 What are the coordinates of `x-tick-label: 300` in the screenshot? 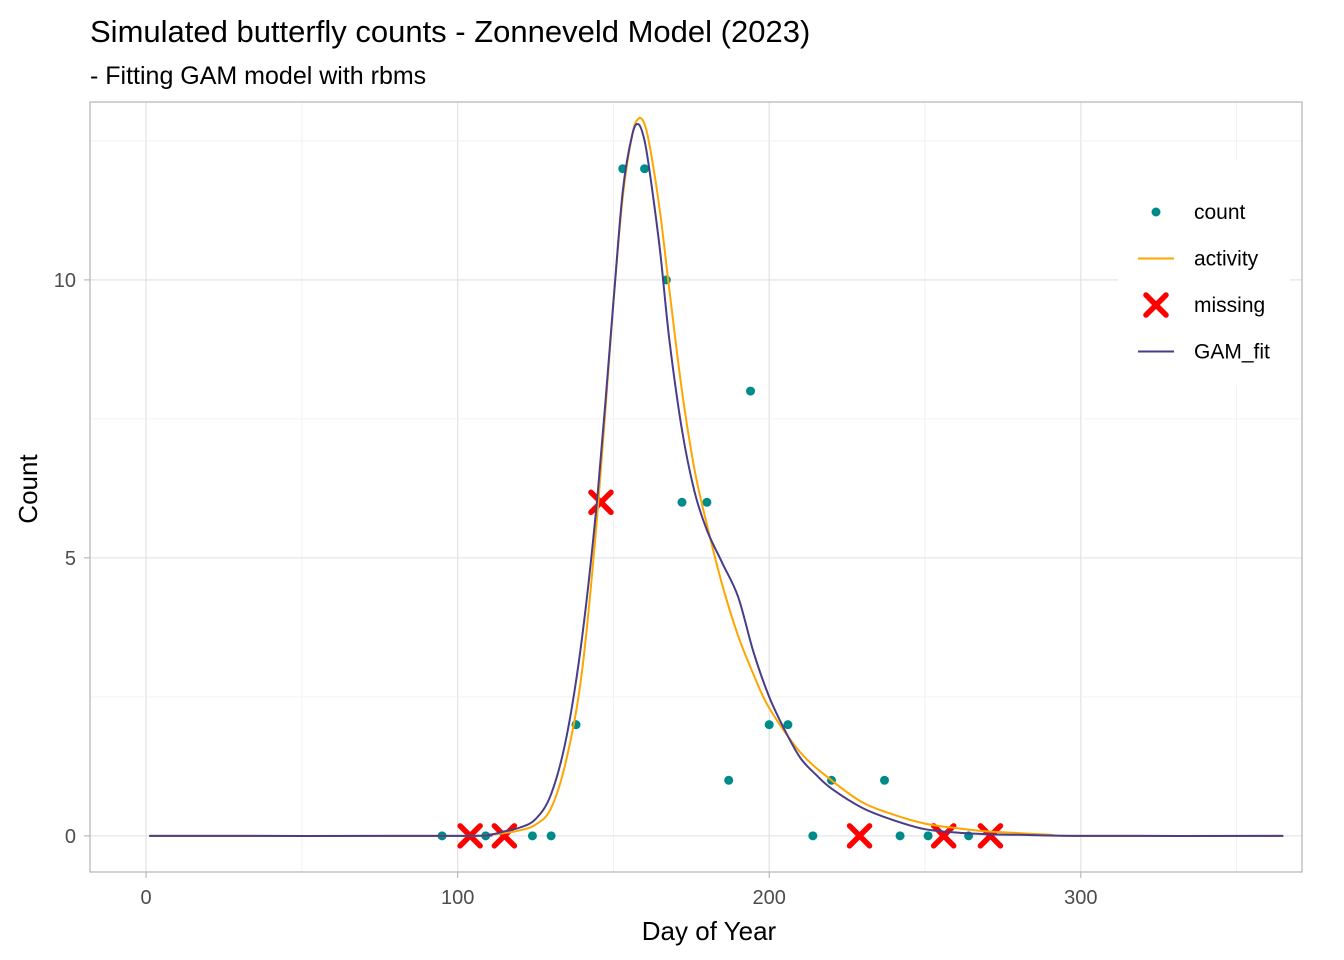 It's located at (1080, 898).